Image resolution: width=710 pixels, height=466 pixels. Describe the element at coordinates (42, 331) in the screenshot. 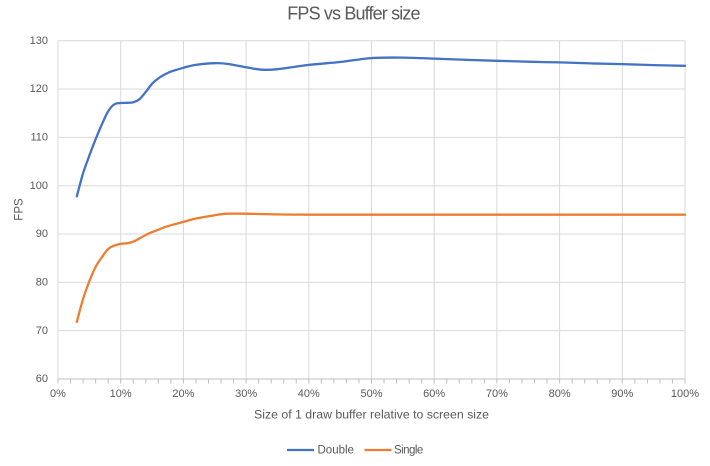

I see `svg-text: 70` at that location.